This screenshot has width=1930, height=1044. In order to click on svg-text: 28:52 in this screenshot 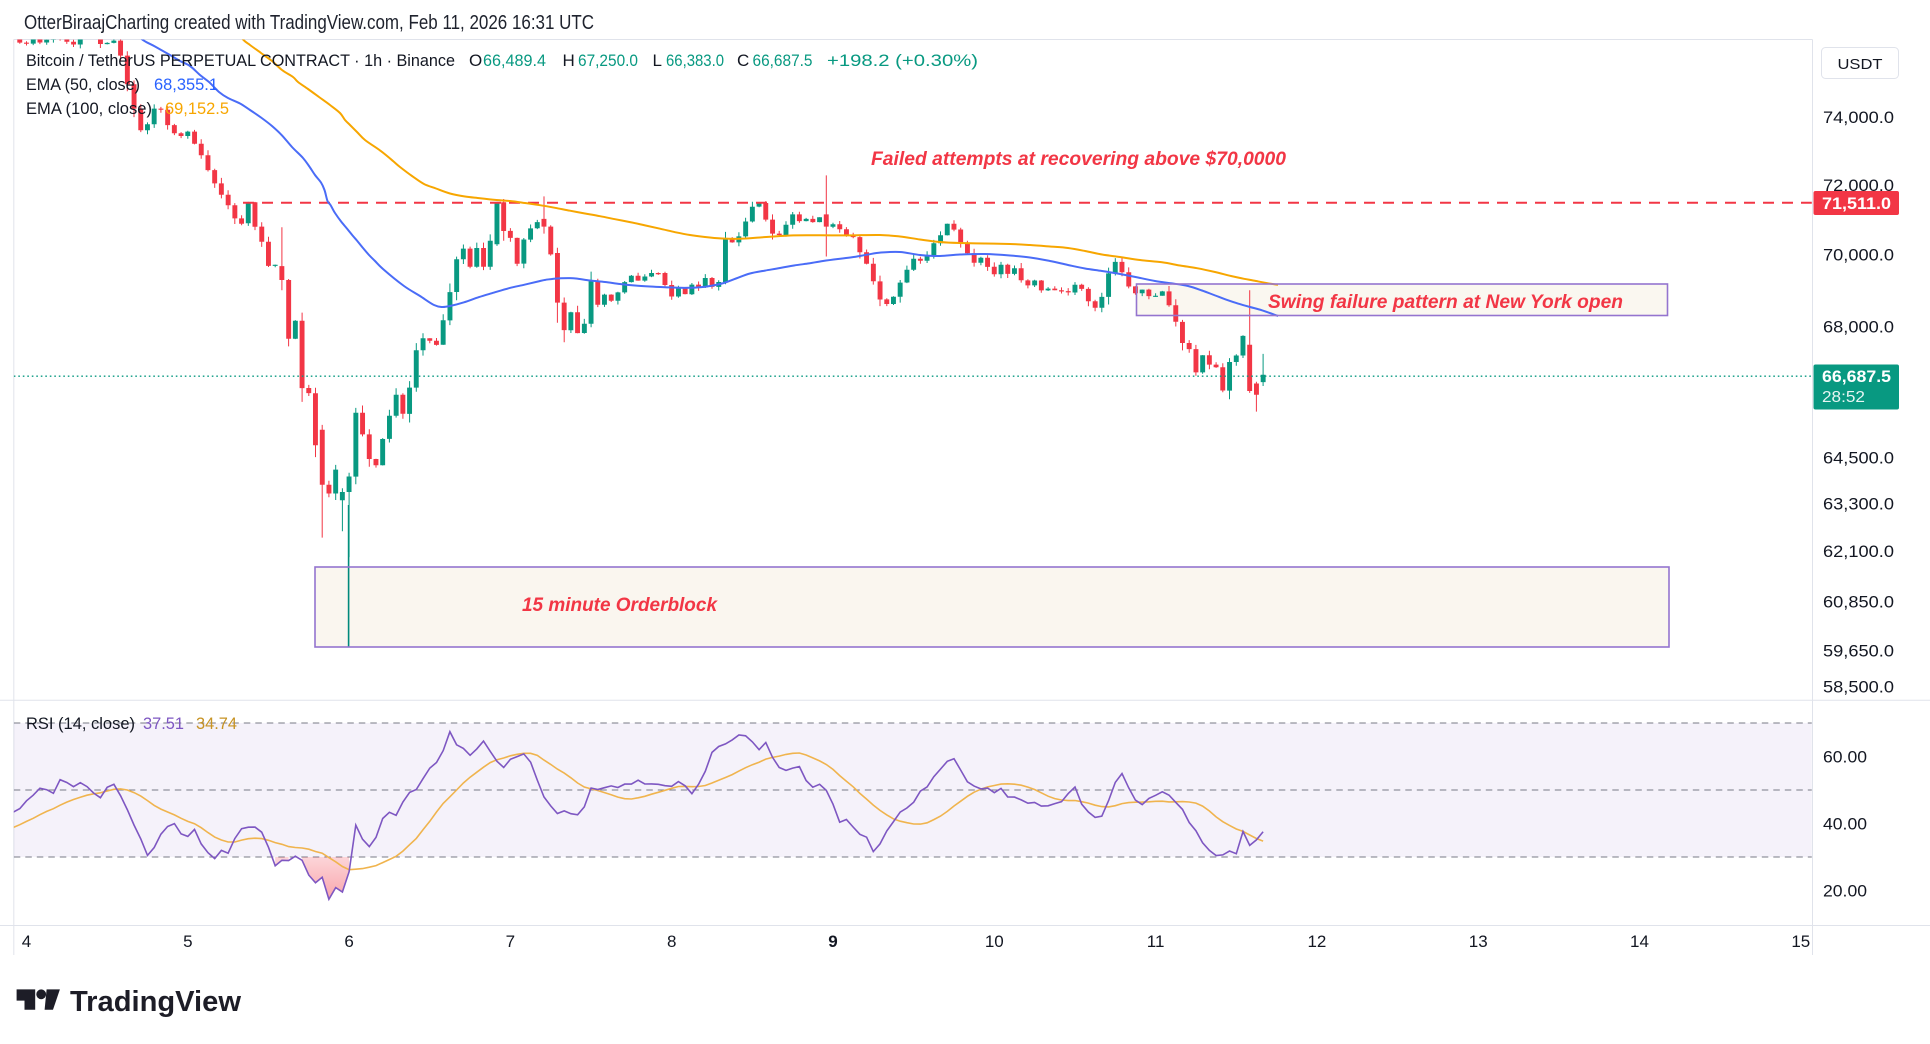, I will do `click(1843, 397)`.